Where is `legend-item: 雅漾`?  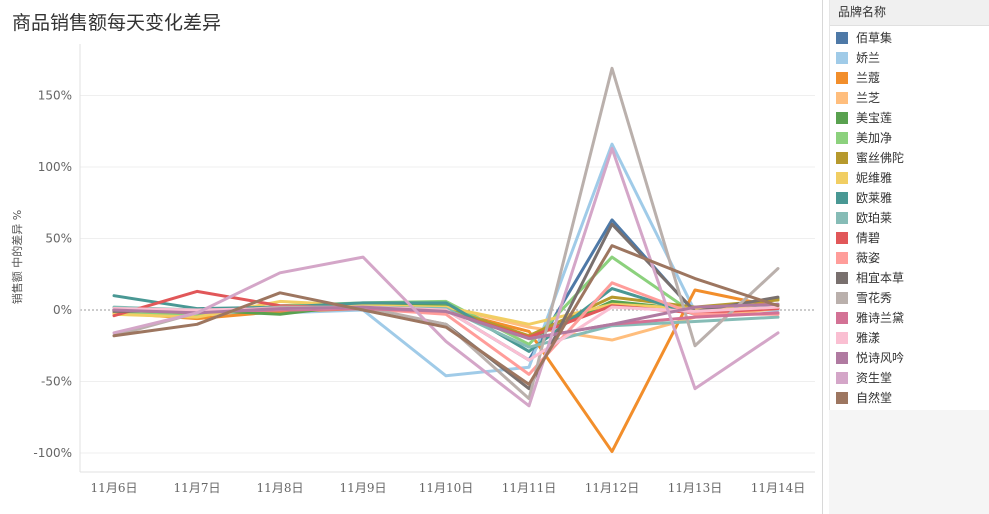
legend-item: 雅漾 is located at coordinates (911, 338).